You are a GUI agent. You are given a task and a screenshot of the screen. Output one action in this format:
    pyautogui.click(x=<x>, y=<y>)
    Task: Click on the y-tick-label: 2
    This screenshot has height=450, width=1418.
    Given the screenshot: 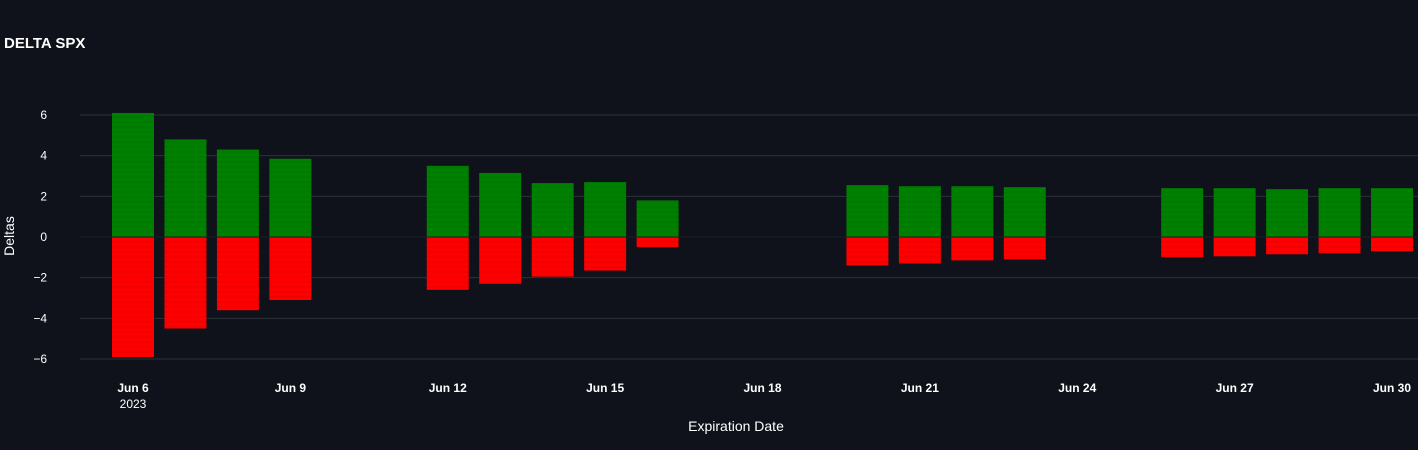 What is the action you would take?
    pyautogui.click(x=43, y=196)
    